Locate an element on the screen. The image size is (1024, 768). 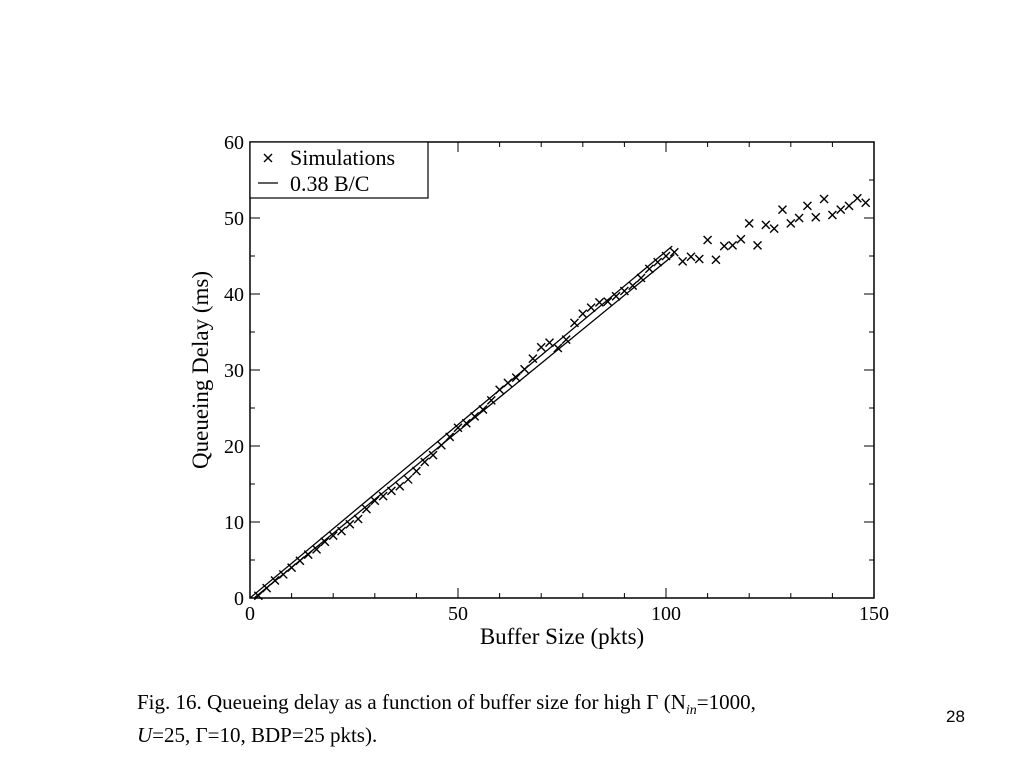
caption-line-2: U=25, Γ=10, BDP=25 pkts). is located at coordinates (547, 735).